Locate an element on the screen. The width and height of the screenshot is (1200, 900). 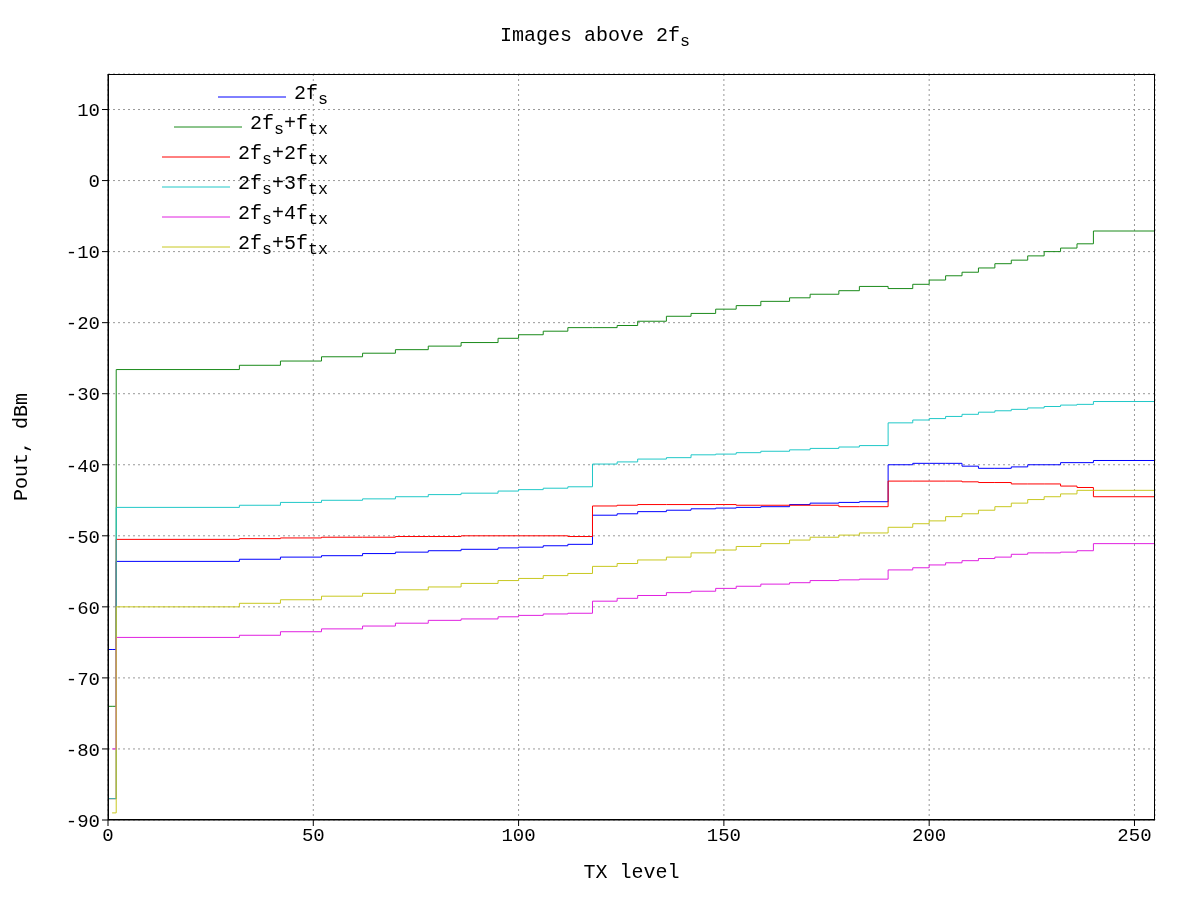
y-tick-label: -50 is located at coordinates (82, 537).